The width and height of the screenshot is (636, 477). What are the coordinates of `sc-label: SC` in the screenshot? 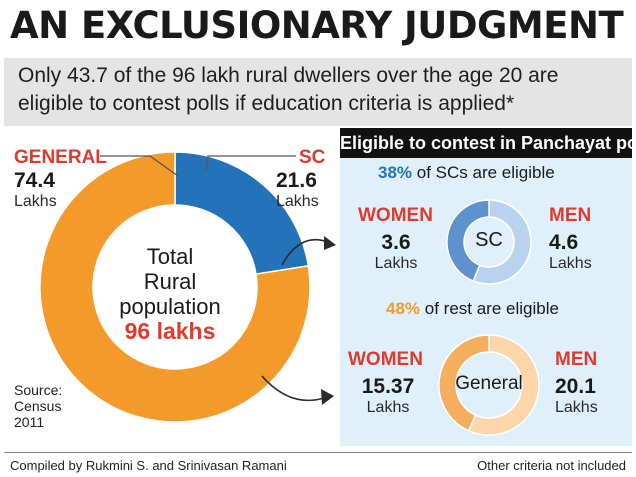 It's located at (312, 157).